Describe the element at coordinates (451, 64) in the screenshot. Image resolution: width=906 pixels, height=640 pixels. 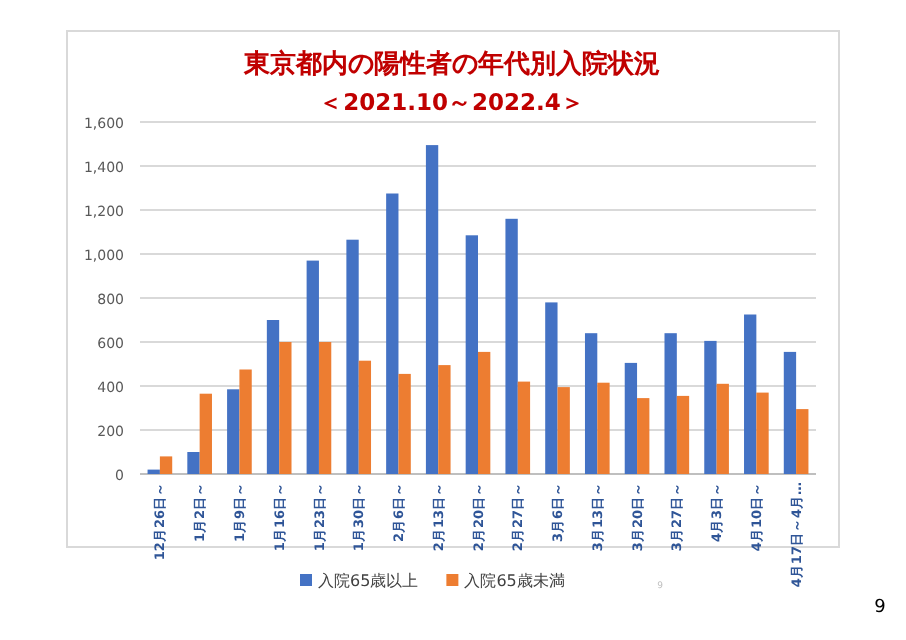
I see `chart-title: 東京都内の陽性者の年代別入院状況` at that location.